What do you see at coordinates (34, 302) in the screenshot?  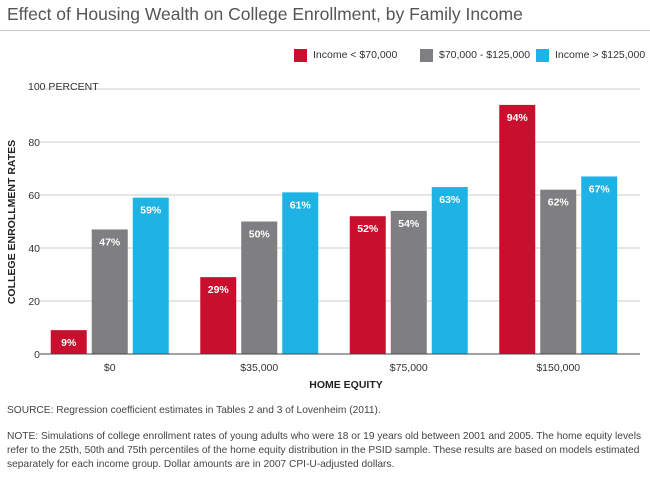 I see `y-tick-label: 20` at bounding box center [34, 302].